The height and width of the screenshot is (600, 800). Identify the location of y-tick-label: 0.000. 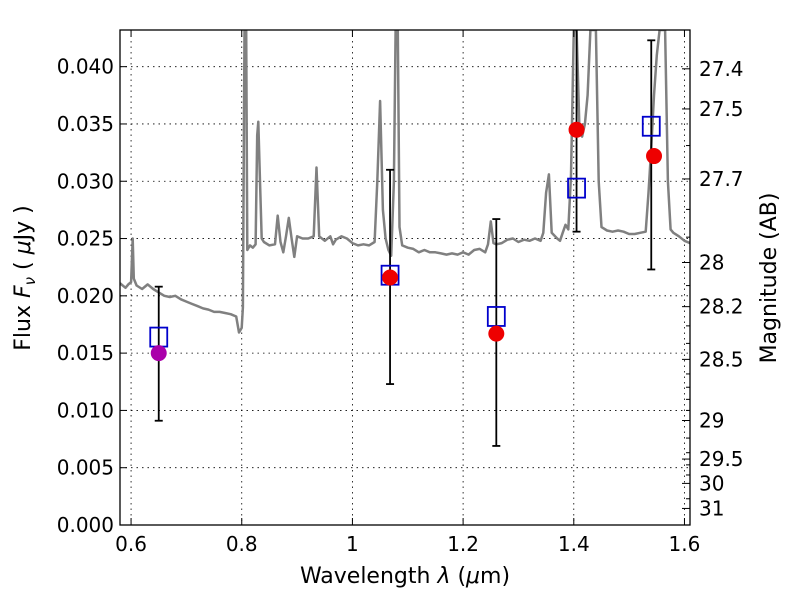
(85, 525).